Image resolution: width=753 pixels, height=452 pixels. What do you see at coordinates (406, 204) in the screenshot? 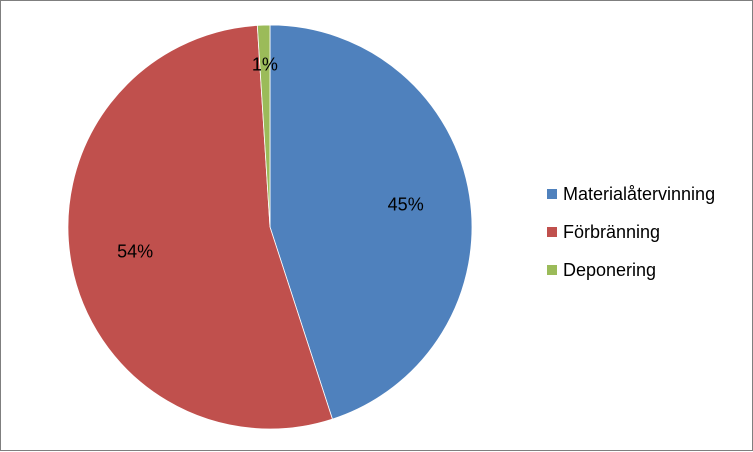
I see `data-label-materialatervinning: 45%` at bounding box center [406, 204].